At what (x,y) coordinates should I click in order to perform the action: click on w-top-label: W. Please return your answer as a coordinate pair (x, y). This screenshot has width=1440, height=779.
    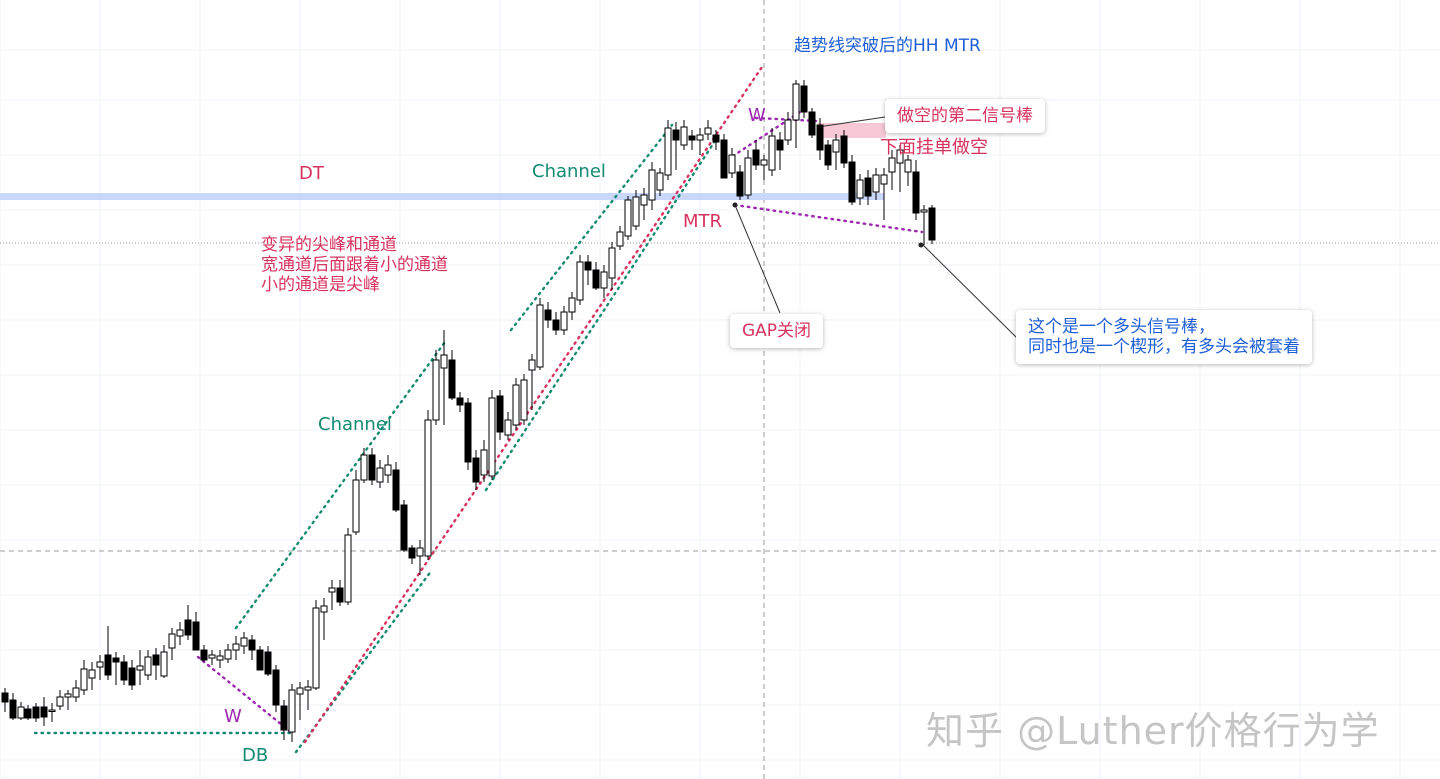
    Looking at the image, I should click on (757, 115).